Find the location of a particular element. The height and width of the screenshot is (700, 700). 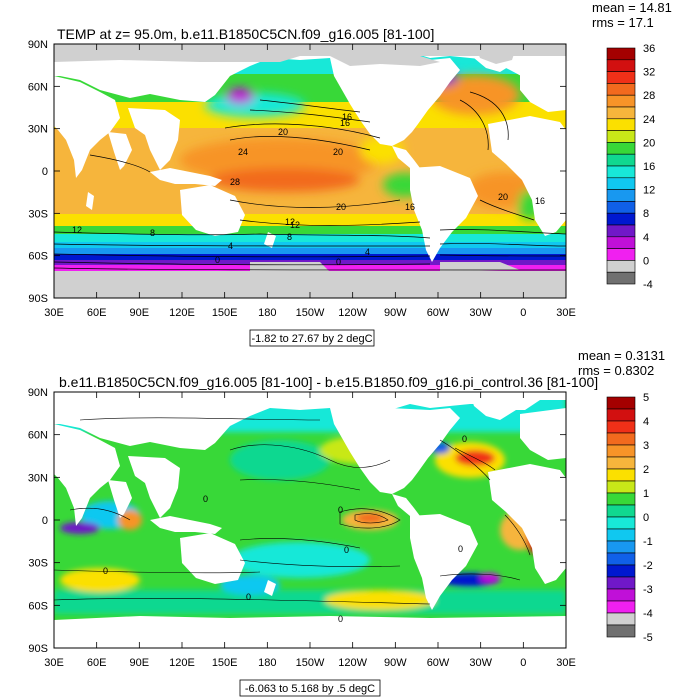

x-tick-label: 180 is located at coordinates (267, 313).